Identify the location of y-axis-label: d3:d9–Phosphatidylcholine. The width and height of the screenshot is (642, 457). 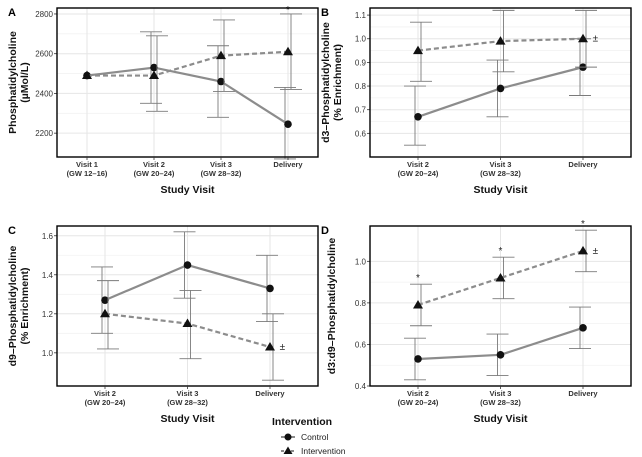
(332, 306).